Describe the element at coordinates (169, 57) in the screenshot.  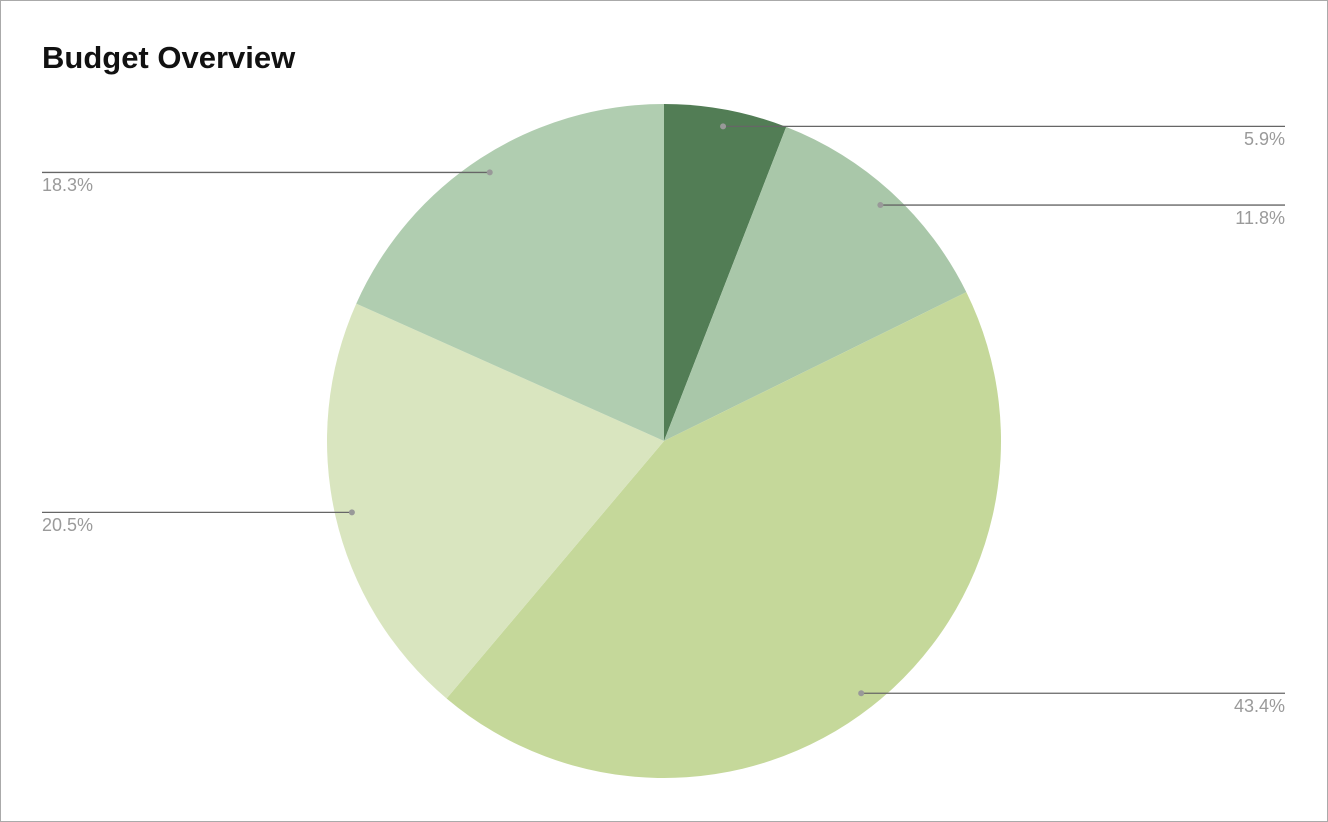
I see `chart-title: Budget Overview` at that location.